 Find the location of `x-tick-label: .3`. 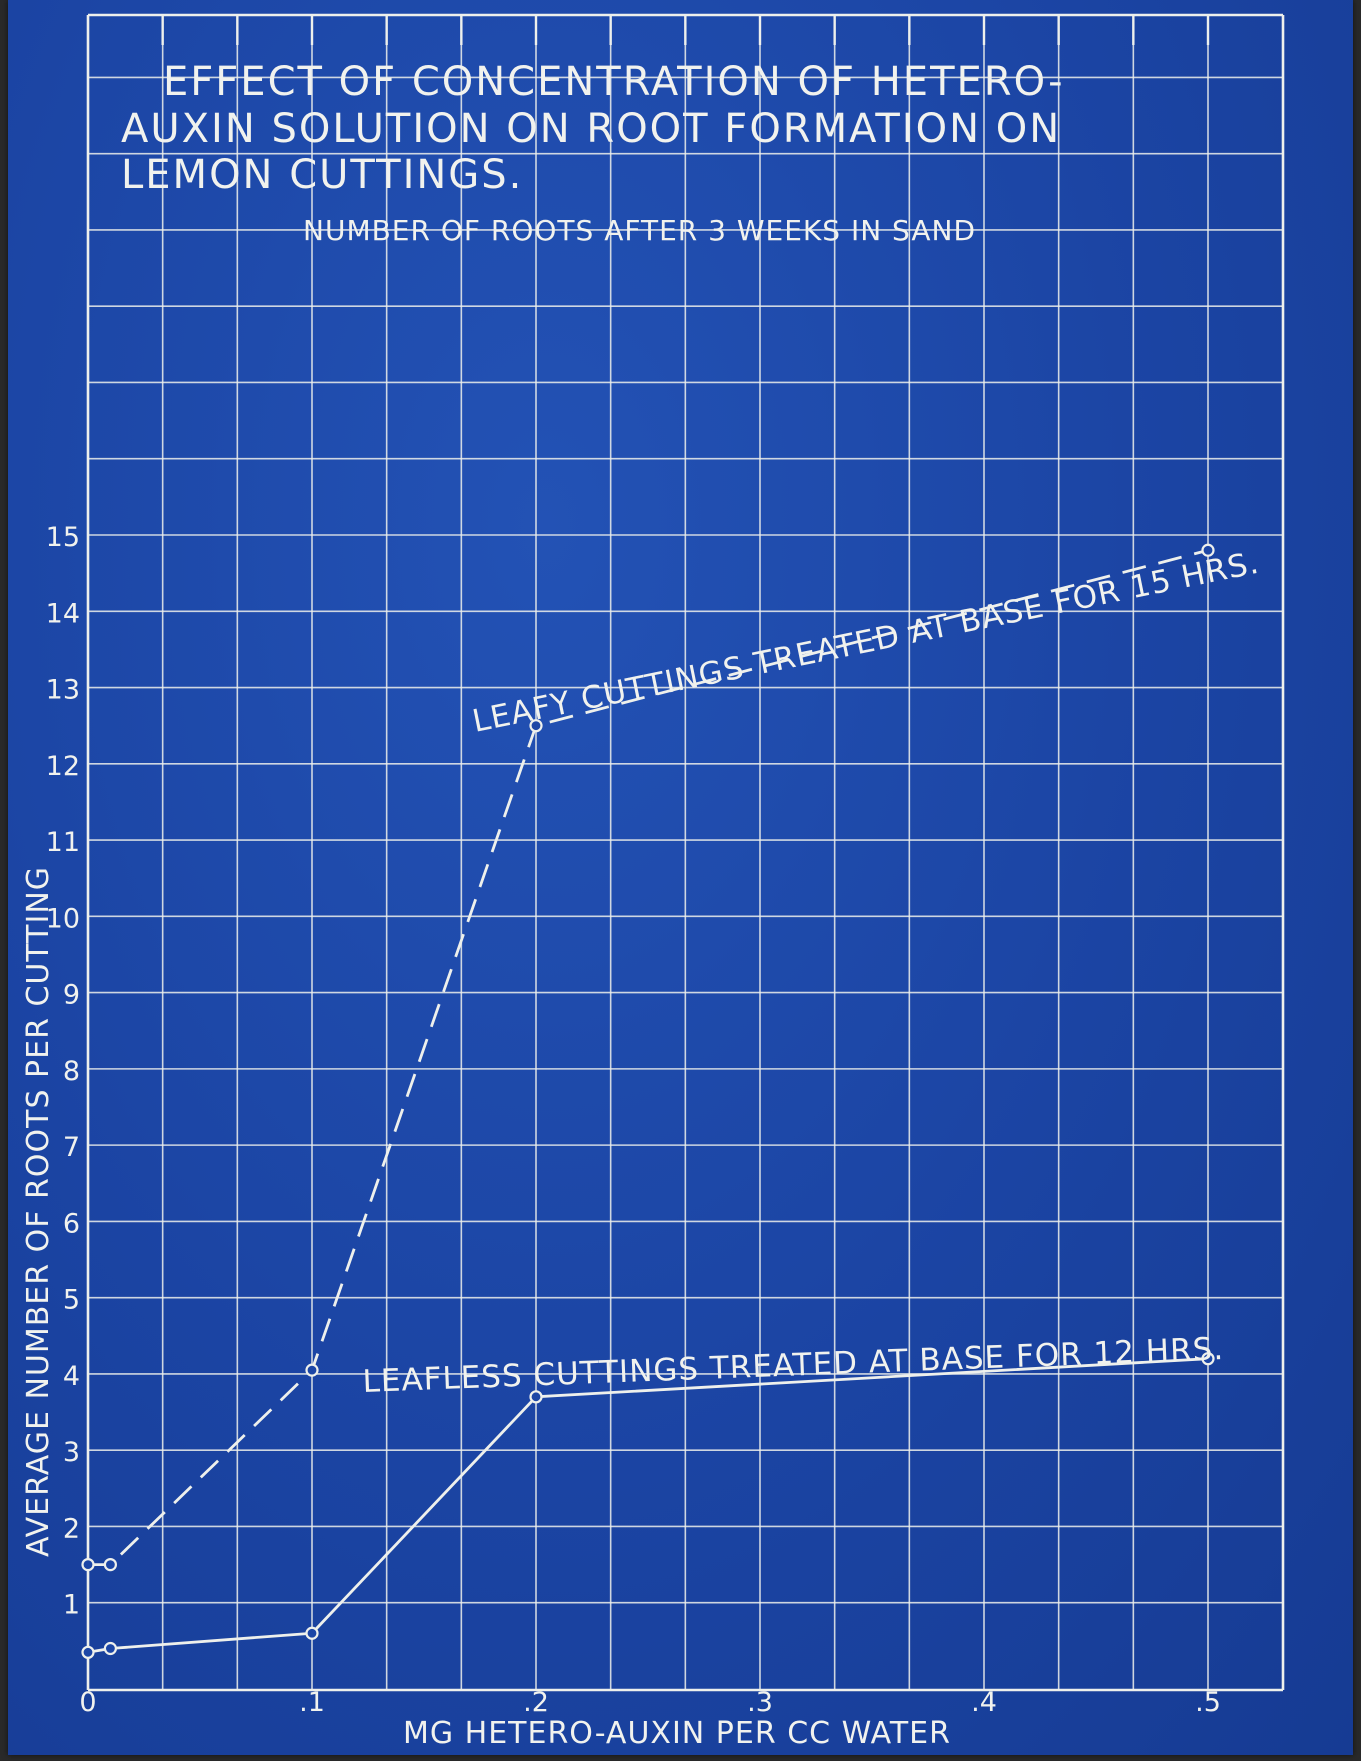

x-tick-label: .3 is located at coordinates (760, 1702).